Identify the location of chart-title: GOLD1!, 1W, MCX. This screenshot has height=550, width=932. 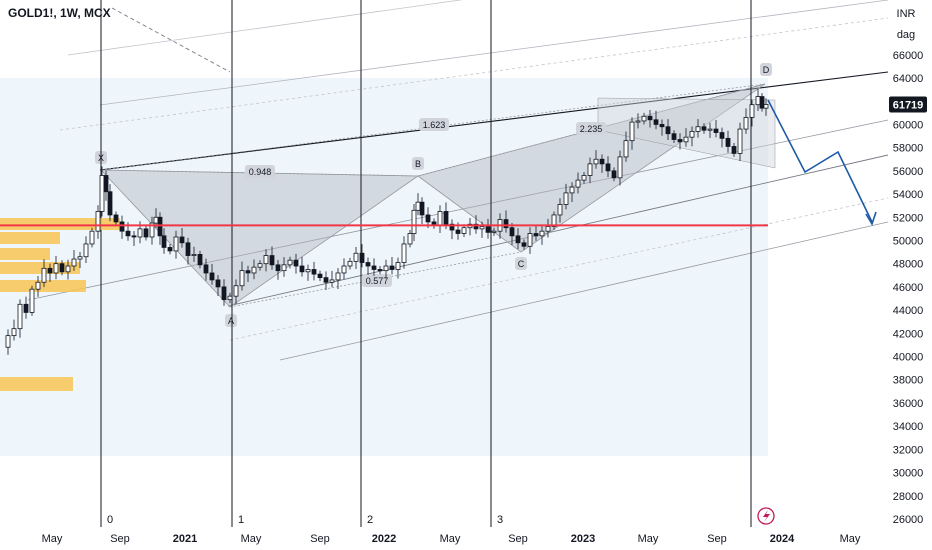
(59, 13).